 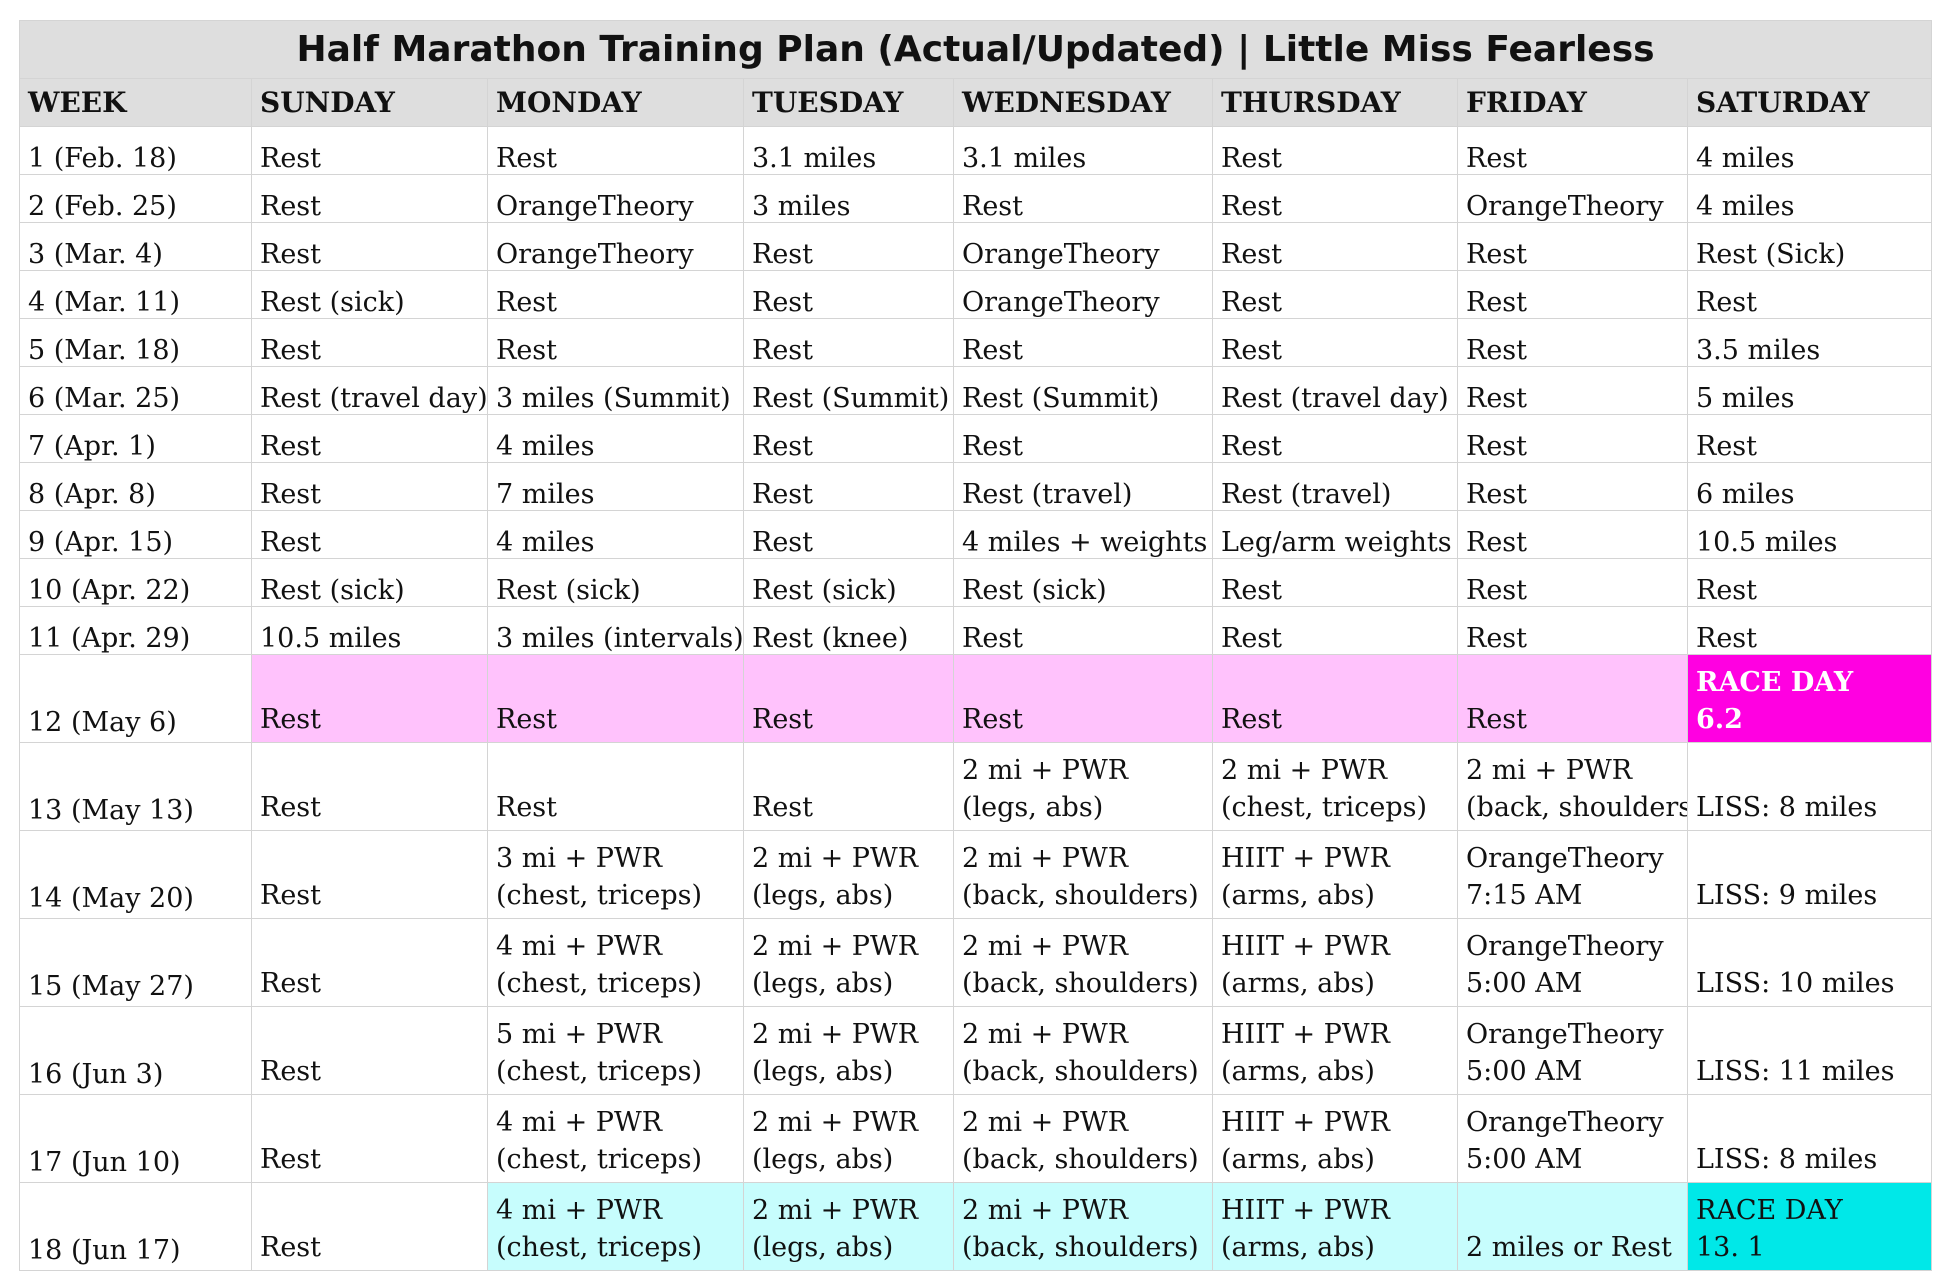 What do you see at coordinates (135, 582) in the screenshot?
I see `week-cell: 10 (Apr. 22)` at bounding box center [135, 582].